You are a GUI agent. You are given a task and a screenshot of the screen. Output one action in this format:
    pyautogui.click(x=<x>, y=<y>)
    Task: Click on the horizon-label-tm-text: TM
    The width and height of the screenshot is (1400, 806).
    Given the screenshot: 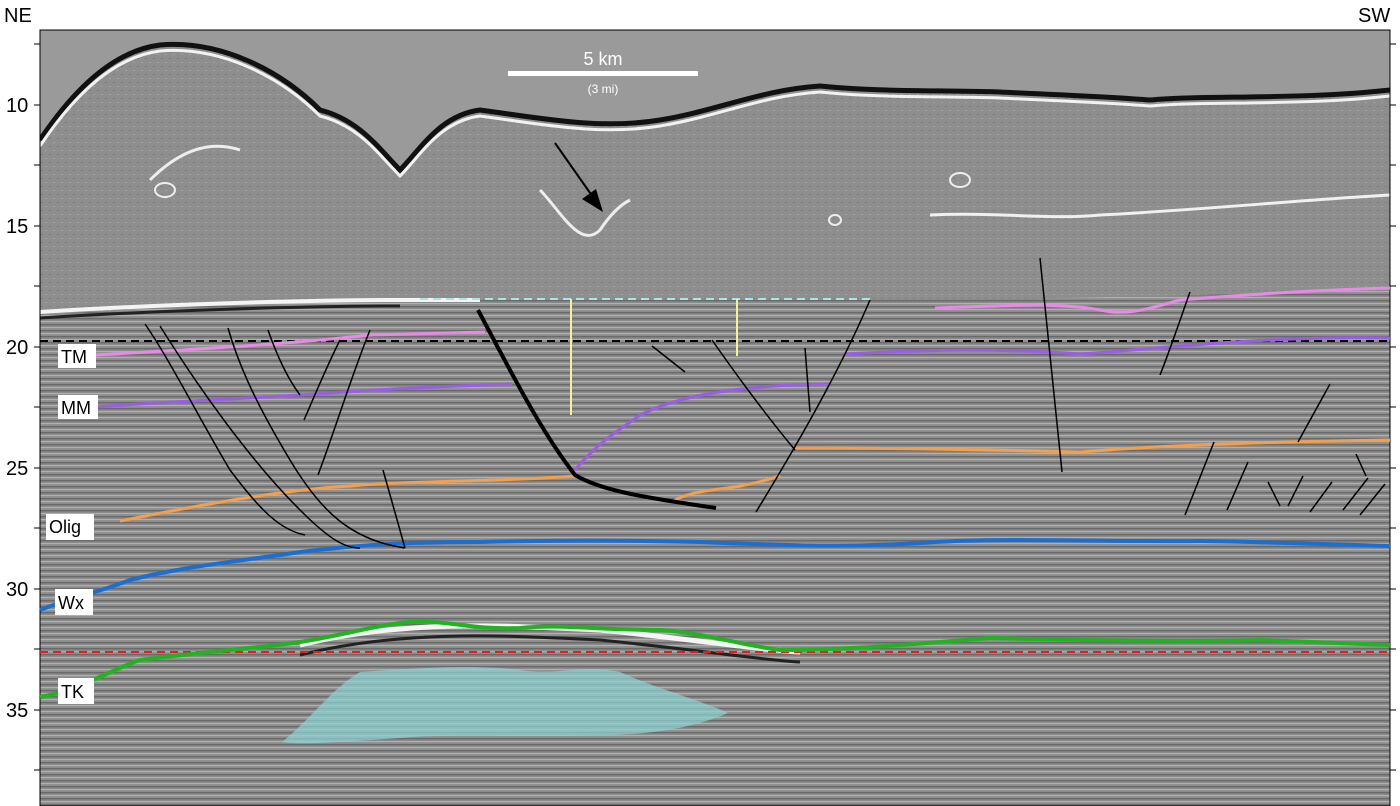 What is the action you would take?
    pyautogui.click(x=74, y=357)
    